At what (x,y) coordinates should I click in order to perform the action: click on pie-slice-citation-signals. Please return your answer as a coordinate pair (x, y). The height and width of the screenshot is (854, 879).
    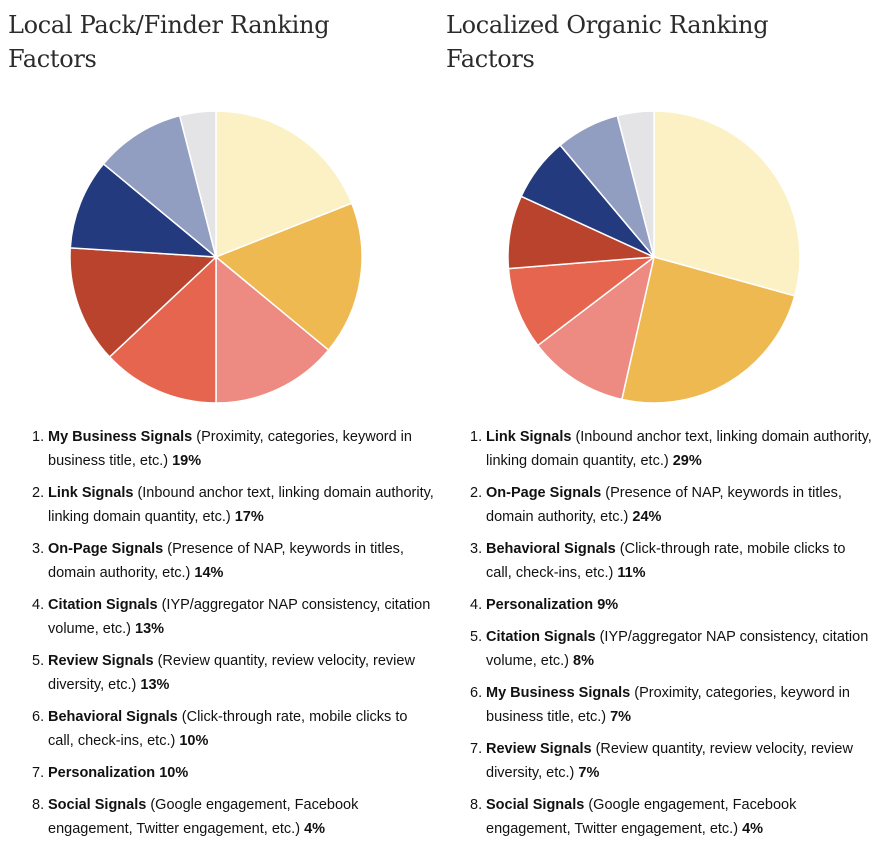
    Looking at the image, I should click on (162, 329).